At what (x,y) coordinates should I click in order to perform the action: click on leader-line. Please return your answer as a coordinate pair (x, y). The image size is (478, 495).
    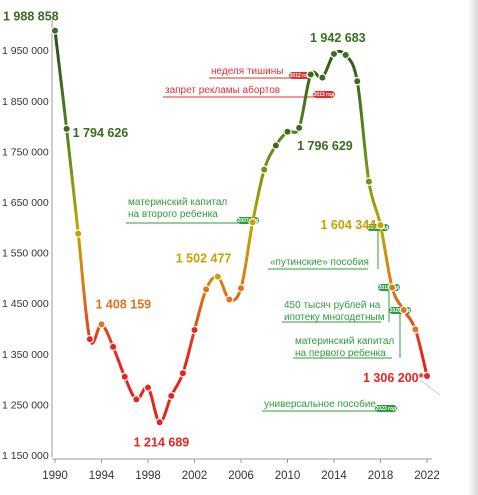
    Looking at the image, I should click on (430, 387).